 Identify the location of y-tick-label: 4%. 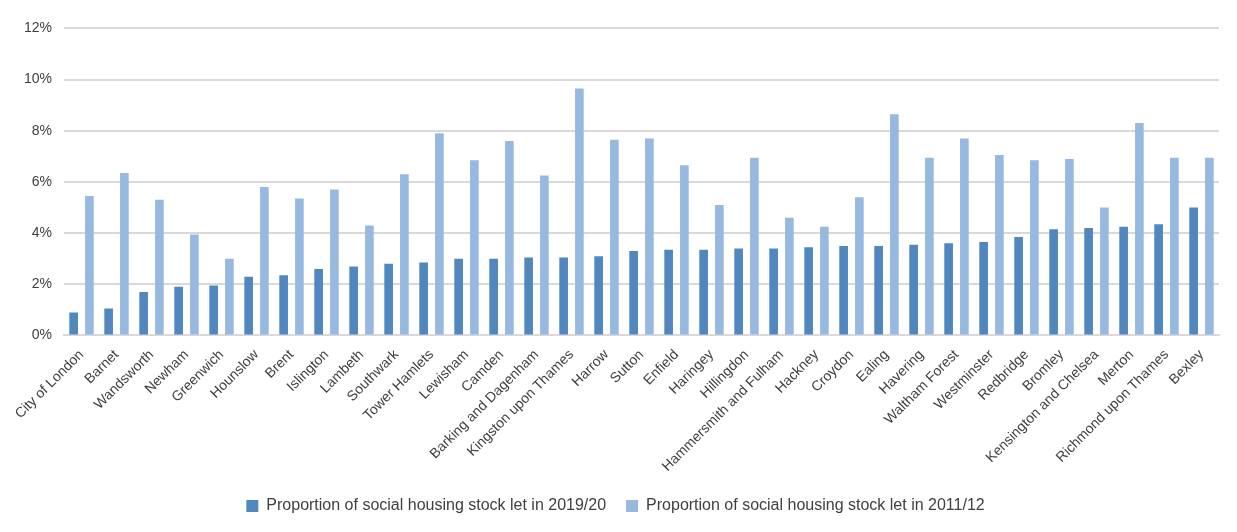
(42, 231).